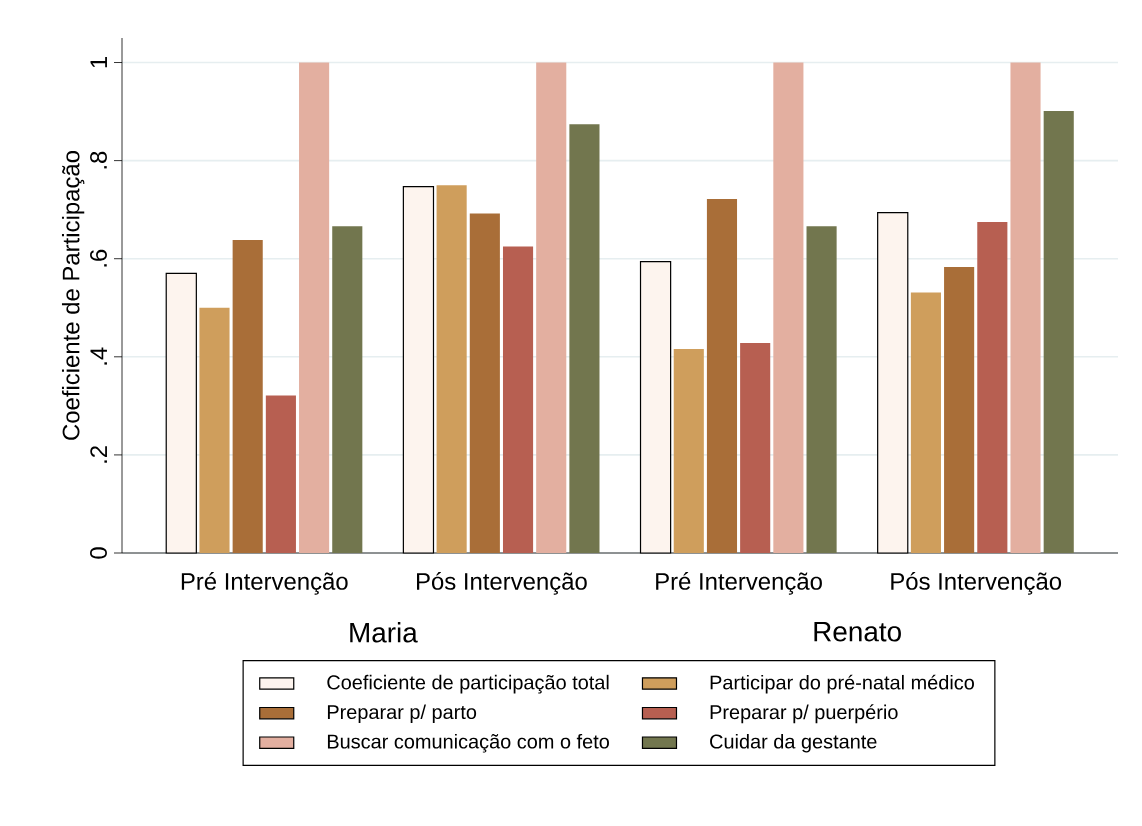 This screenshot has width=1142, height=826. Describe the element at coordinates (73, 295) in the screenshot. I see `y-axis-title: Coeficiente de Participação` at that location.